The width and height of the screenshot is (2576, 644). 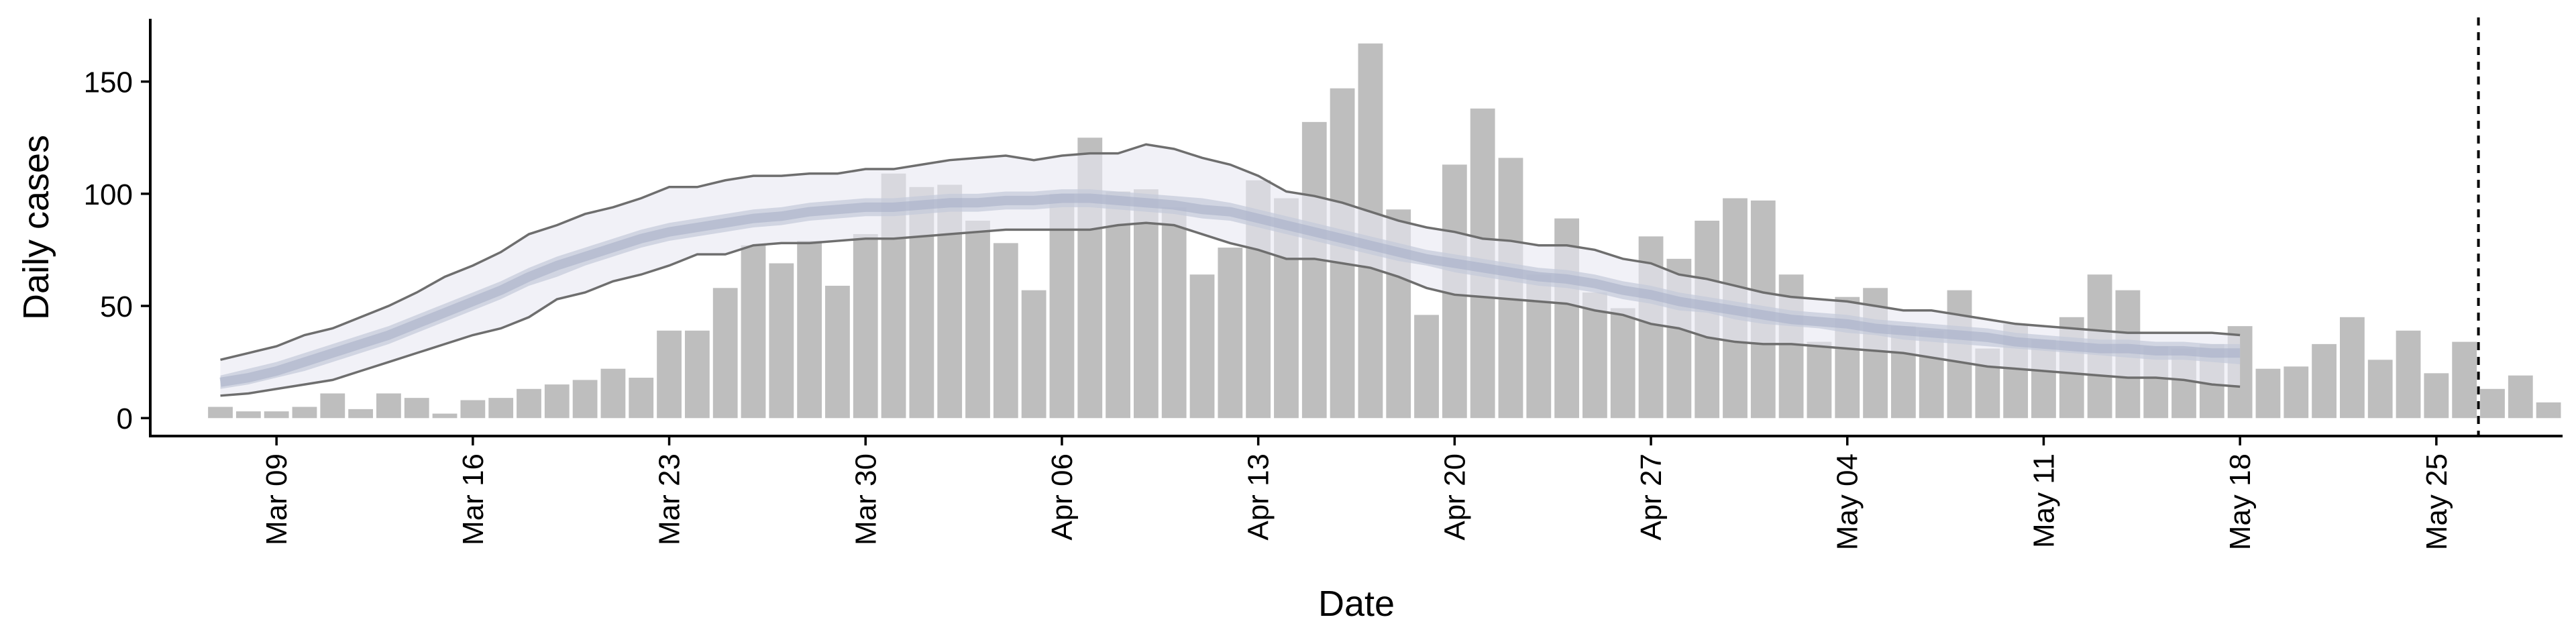 What do you see at coordinates (1062, 497) in the screenshot?
I see `x-tick-label: Apr 06` at bounding box center [1062, 497].